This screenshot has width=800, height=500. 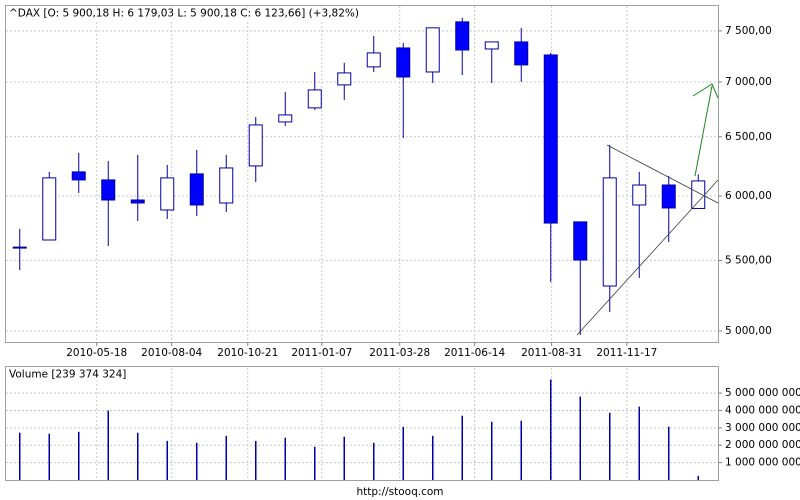 I want to click on y-tick-label: 5 000,00, so click(x=748, y=331).